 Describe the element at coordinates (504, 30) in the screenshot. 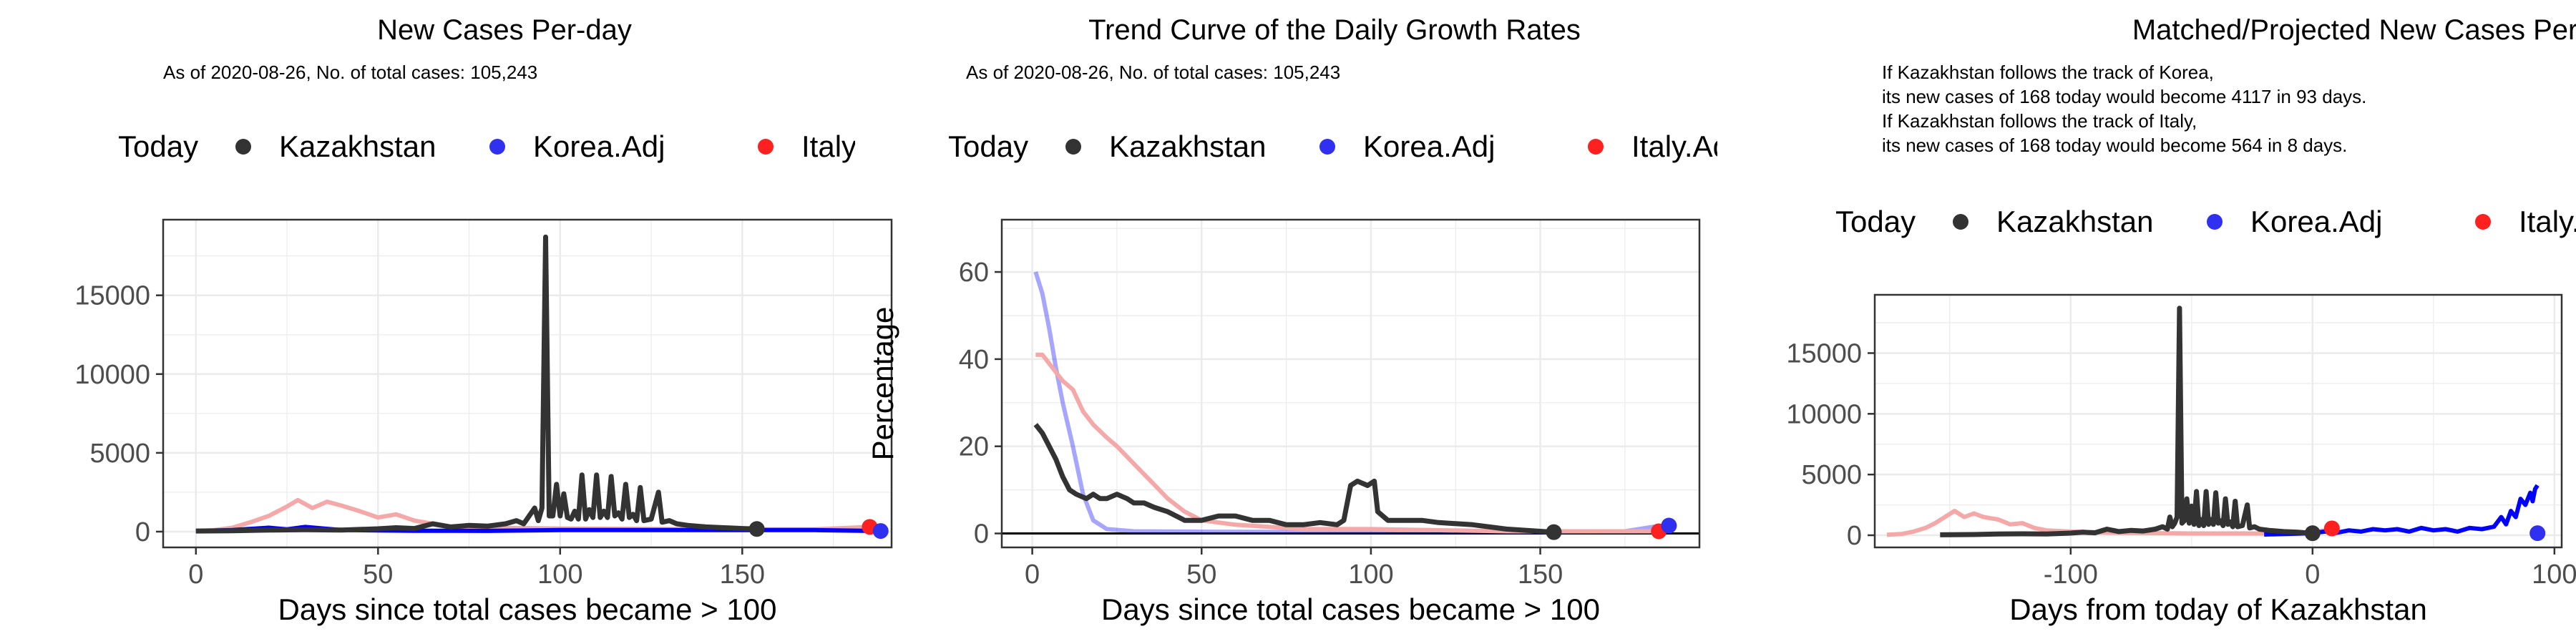

I see `chart-title: New Cases Per-day` at that location.